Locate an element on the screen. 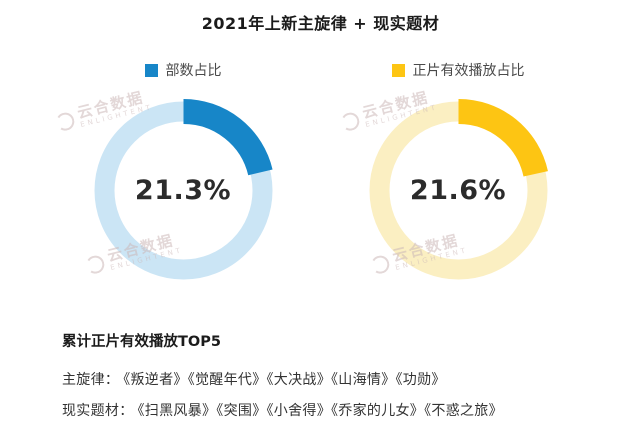 This screenshot has height=439, width=641. page-title: 2021年上新主旋律 + 现实题材 is located at coordinates (320, 23).